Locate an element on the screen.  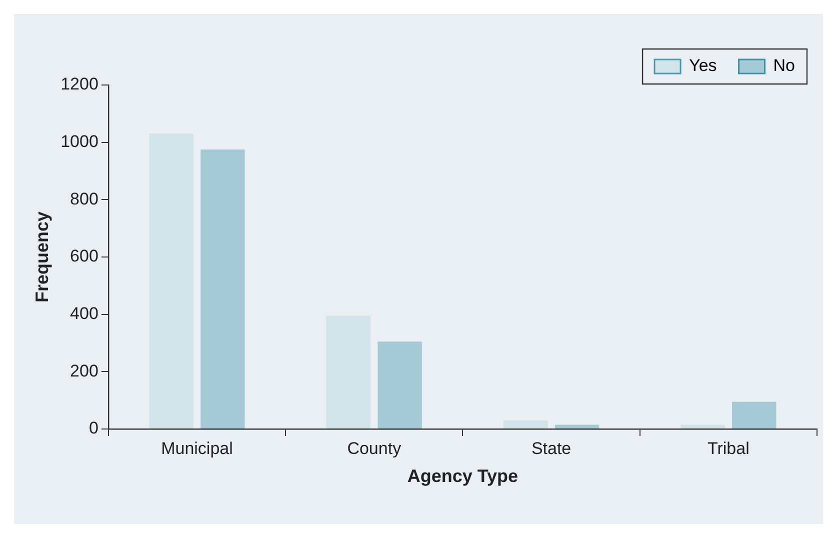
y-tick-label: 800 is located at coordinates (84, 198).